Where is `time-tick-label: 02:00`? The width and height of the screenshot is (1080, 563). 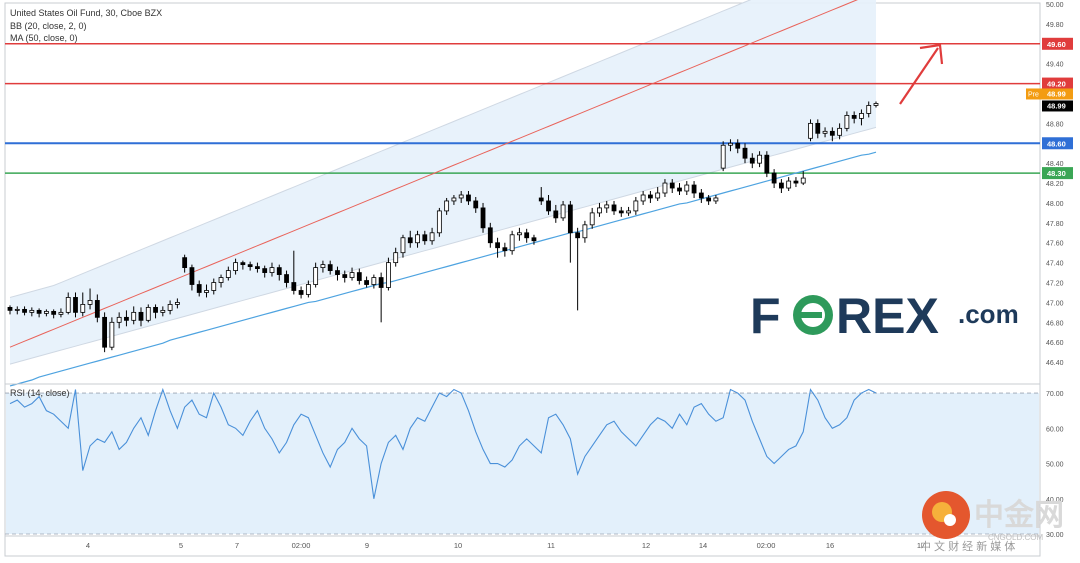
time-tick-label: 02:00 is located at coordinates (301, 545).